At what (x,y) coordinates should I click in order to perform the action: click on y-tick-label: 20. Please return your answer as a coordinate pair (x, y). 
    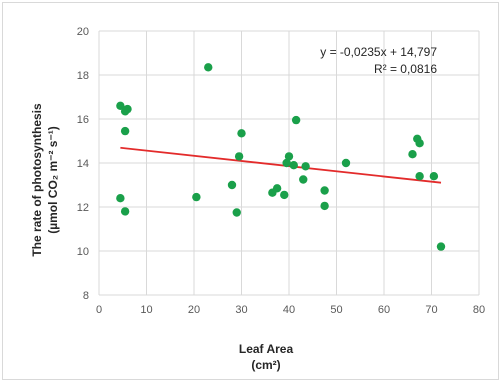
    Looking at the image, I should click on (83, 32).